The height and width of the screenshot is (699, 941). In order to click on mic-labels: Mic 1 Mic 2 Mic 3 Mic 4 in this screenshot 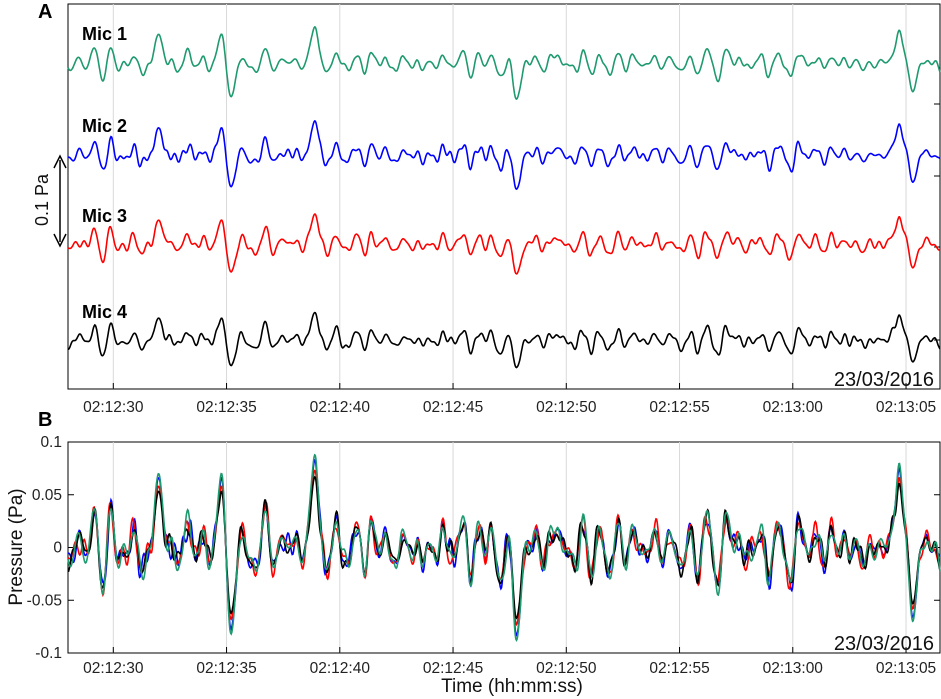, I will do `click(104, 173)`.